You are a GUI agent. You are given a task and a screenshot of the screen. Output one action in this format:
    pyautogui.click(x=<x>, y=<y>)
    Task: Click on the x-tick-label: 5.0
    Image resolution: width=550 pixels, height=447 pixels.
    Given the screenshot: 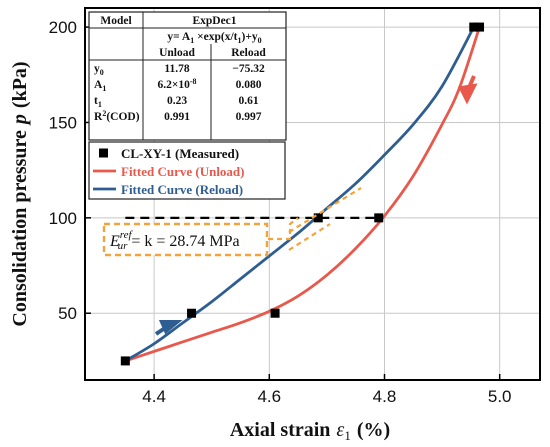 What is the action you would take?
    pyautogui.click(x=500, y=396)
    